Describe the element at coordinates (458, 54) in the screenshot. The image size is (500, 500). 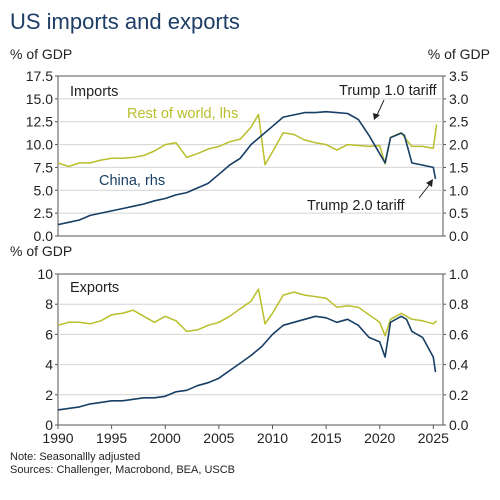
I see `imports-right-axis-unit: % of GDP` at that location.